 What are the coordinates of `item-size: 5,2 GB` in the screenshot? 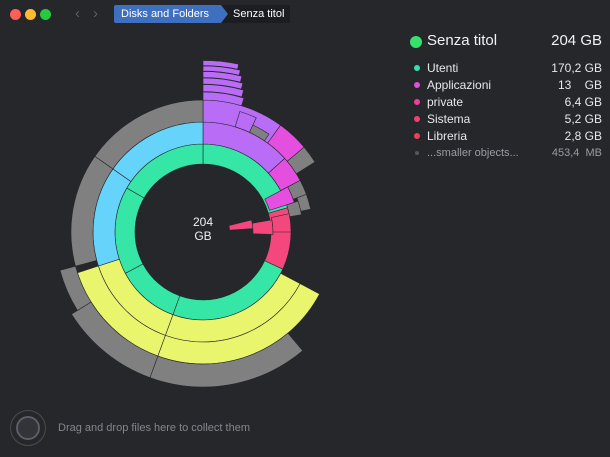 It's located at (583, 119).